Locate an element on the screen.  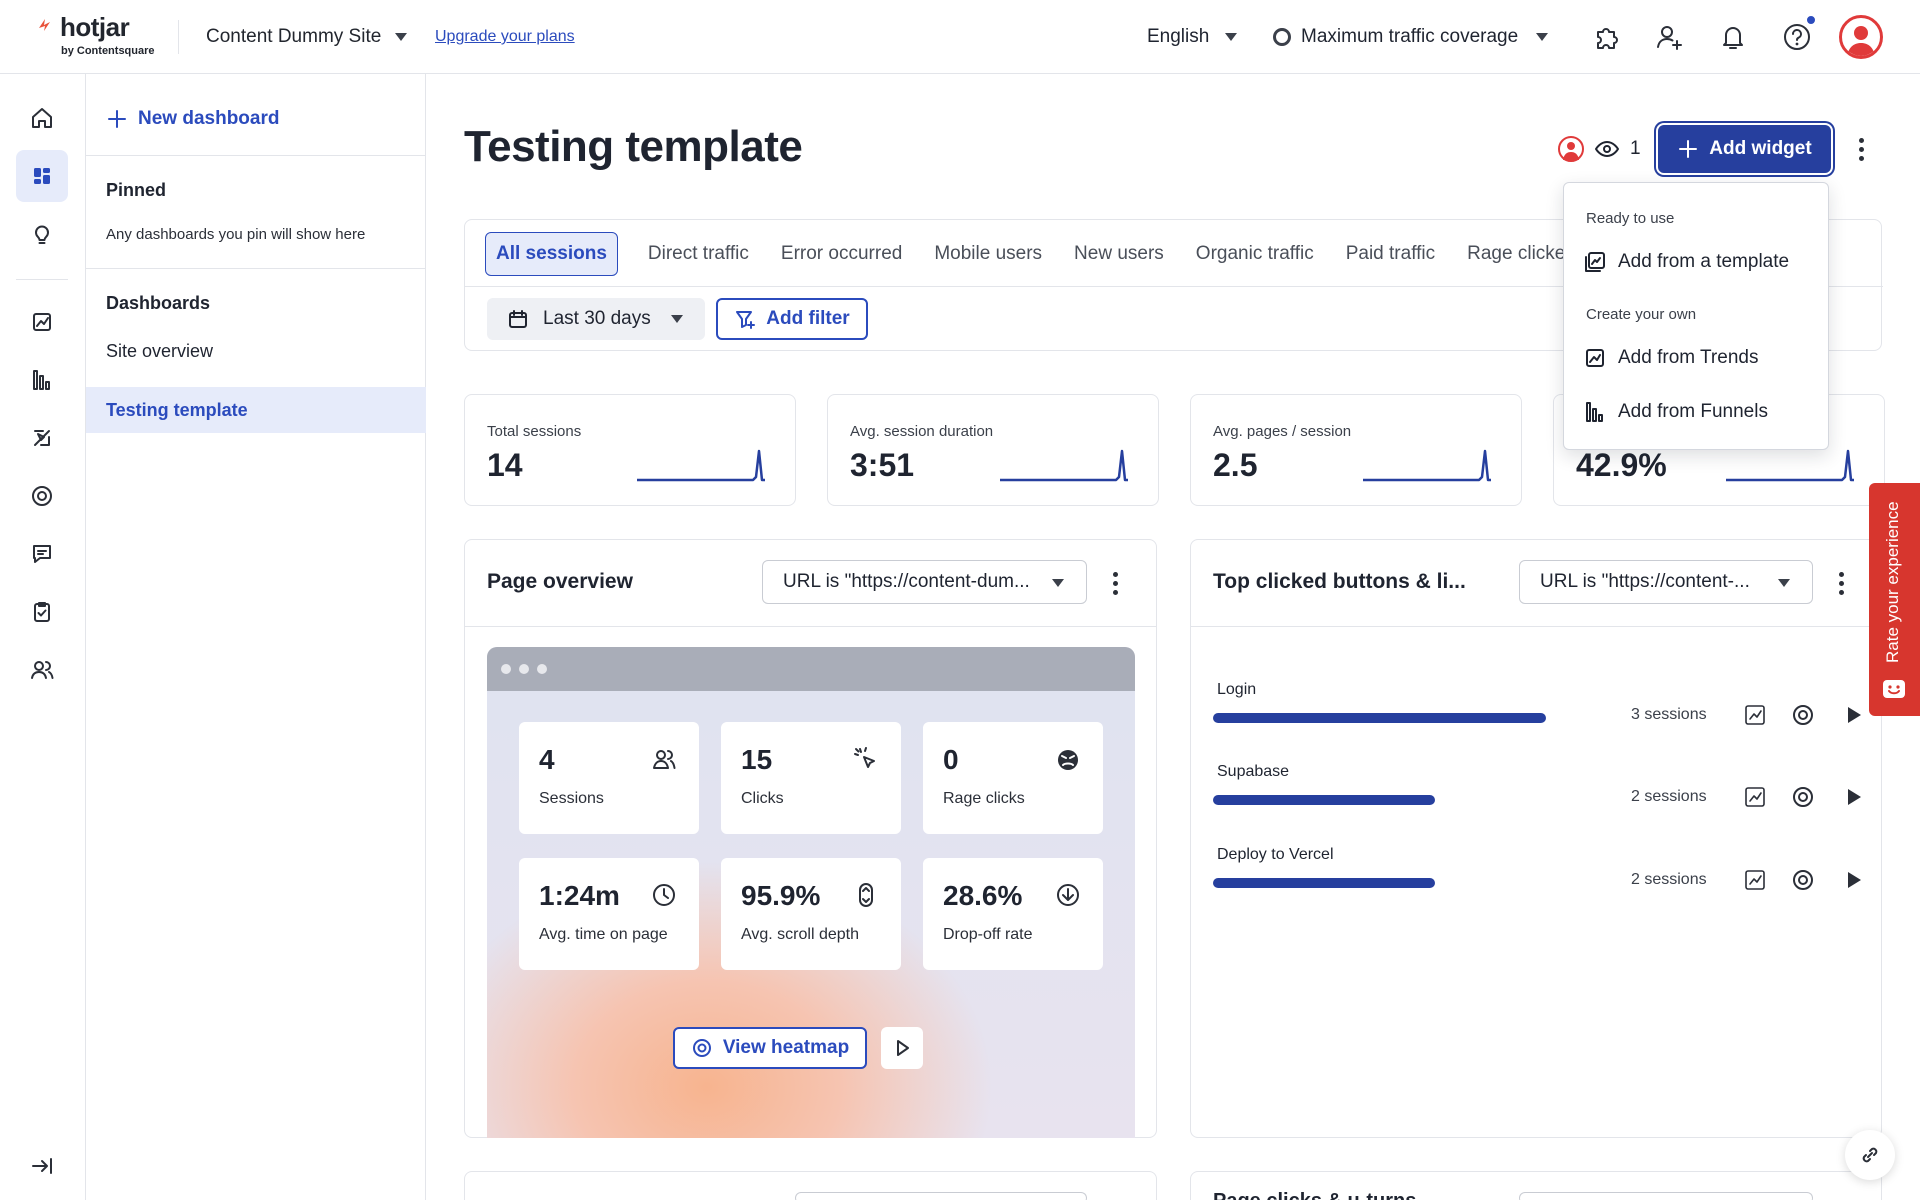
dashboards-icon is located at coordinates (42, 176).